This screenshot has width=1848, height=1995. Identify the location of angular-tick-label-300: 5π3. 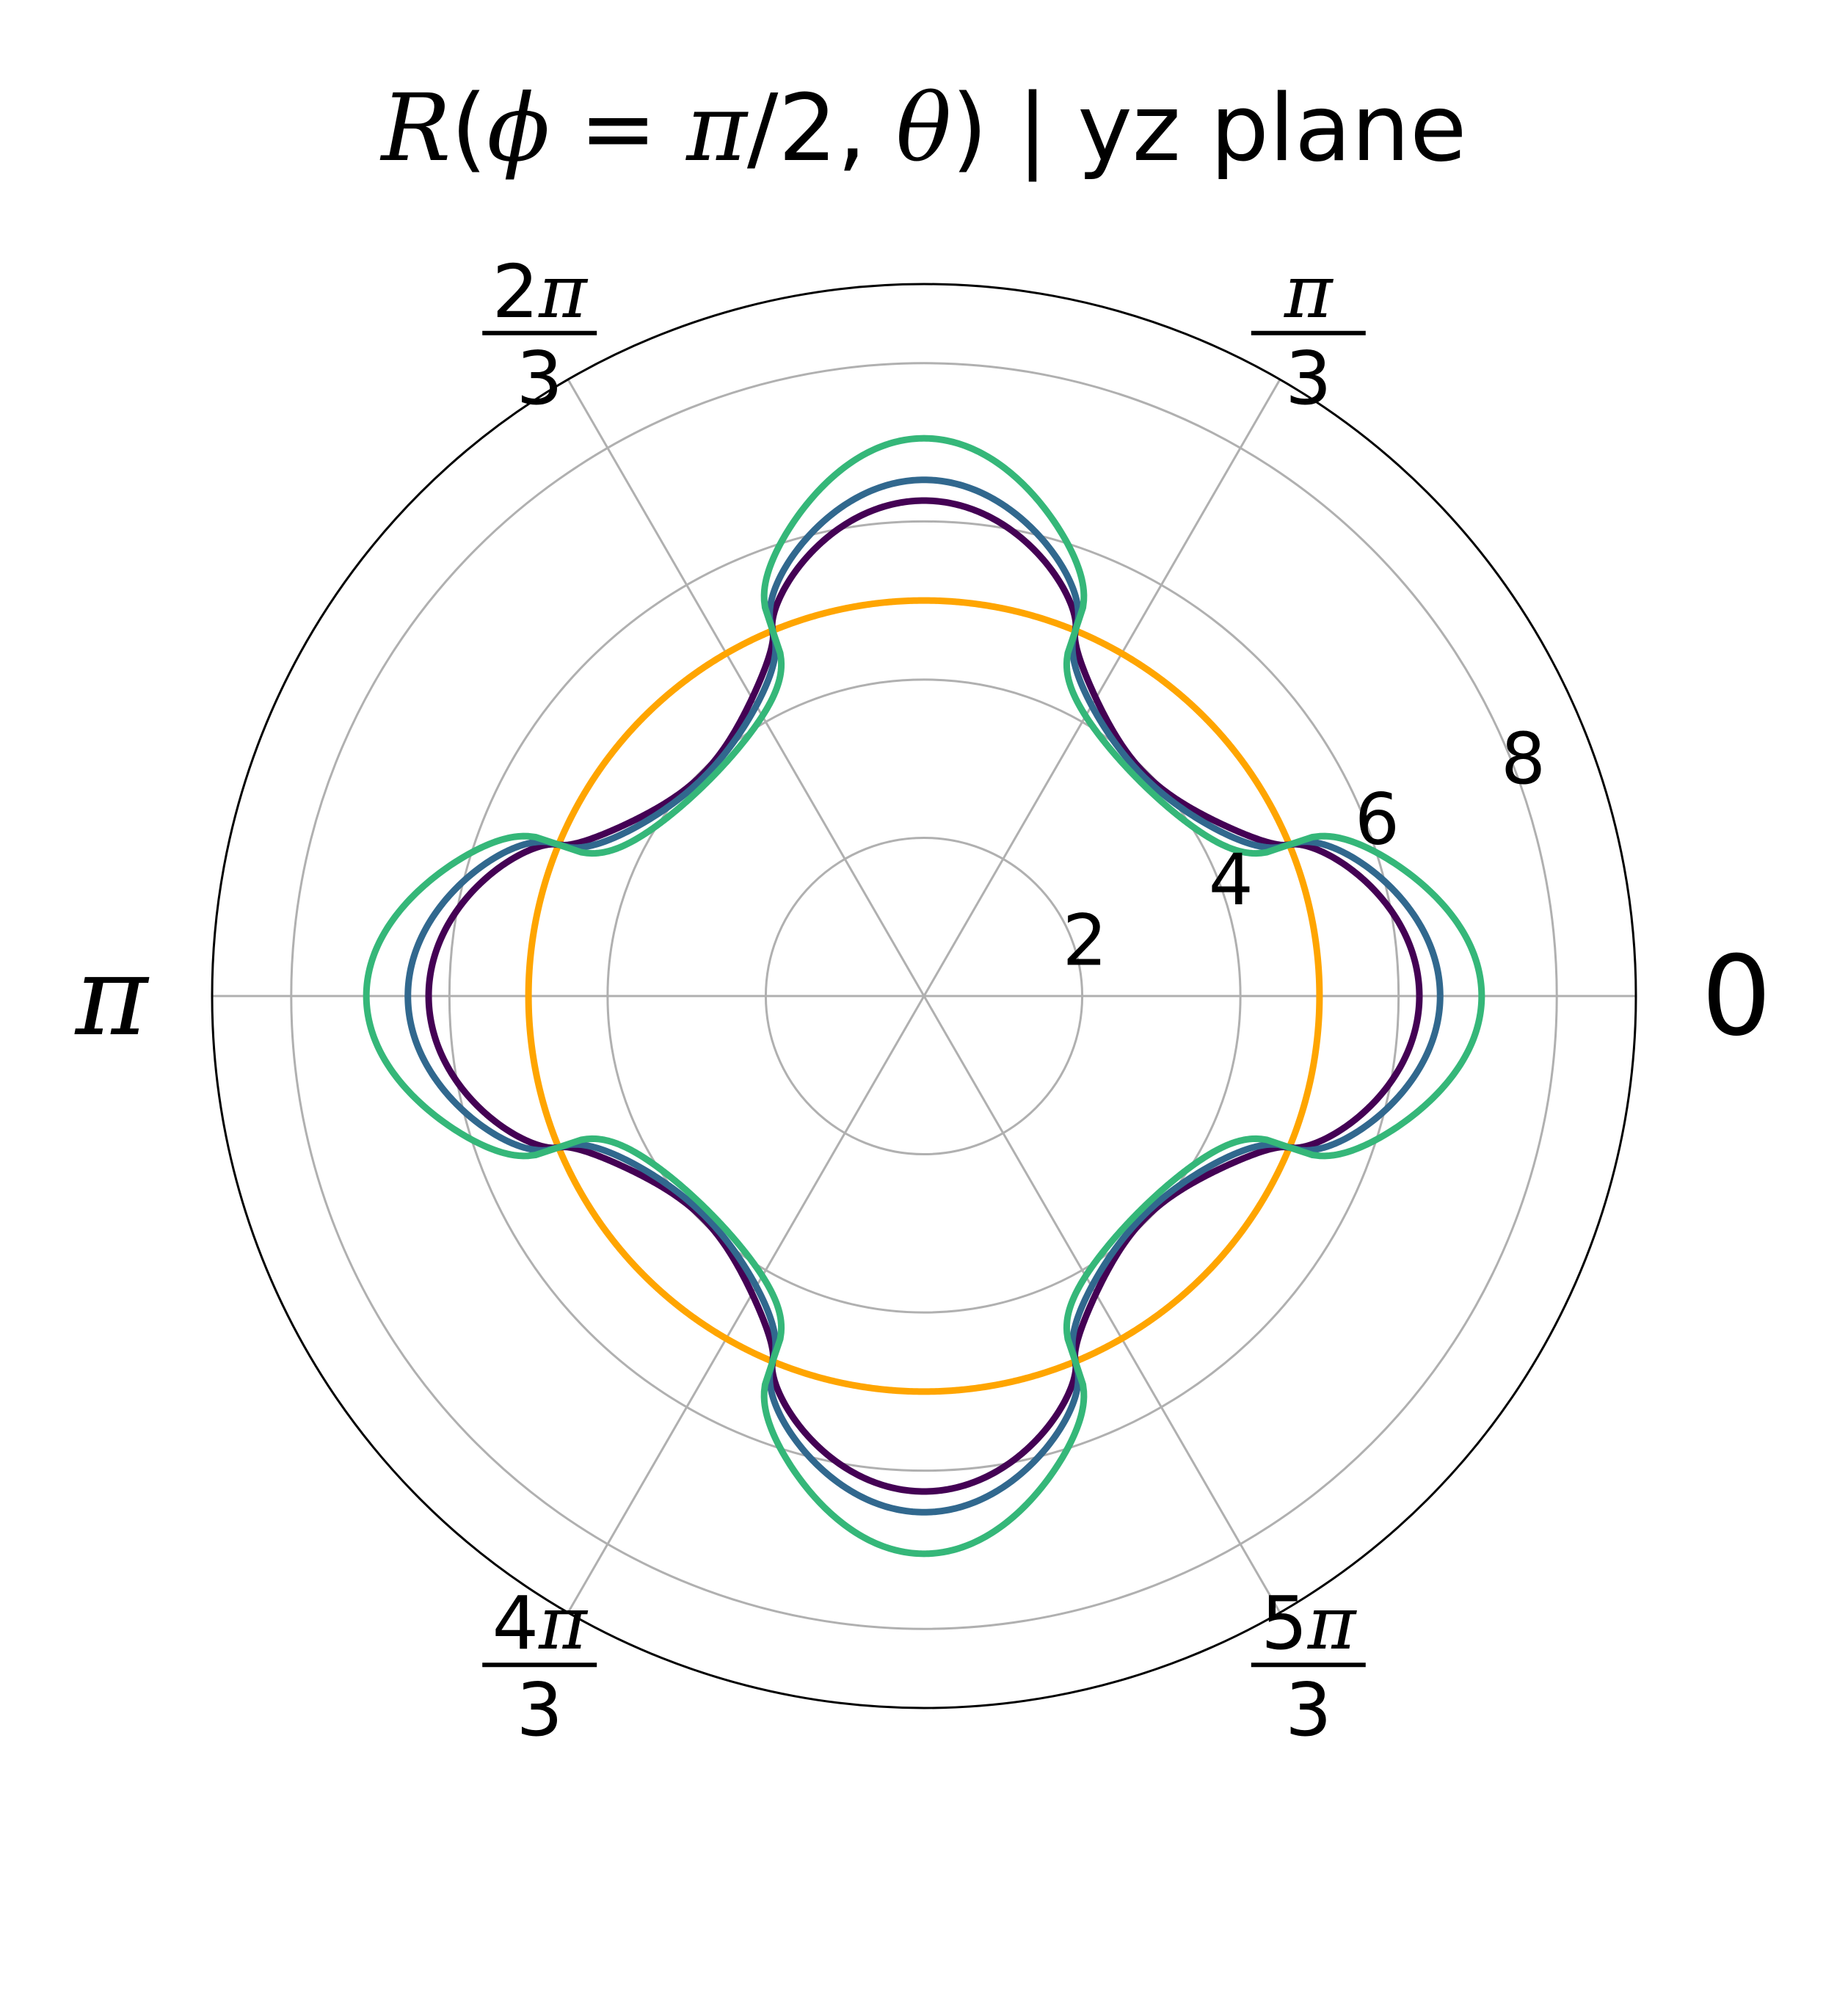
(1308, 1667).